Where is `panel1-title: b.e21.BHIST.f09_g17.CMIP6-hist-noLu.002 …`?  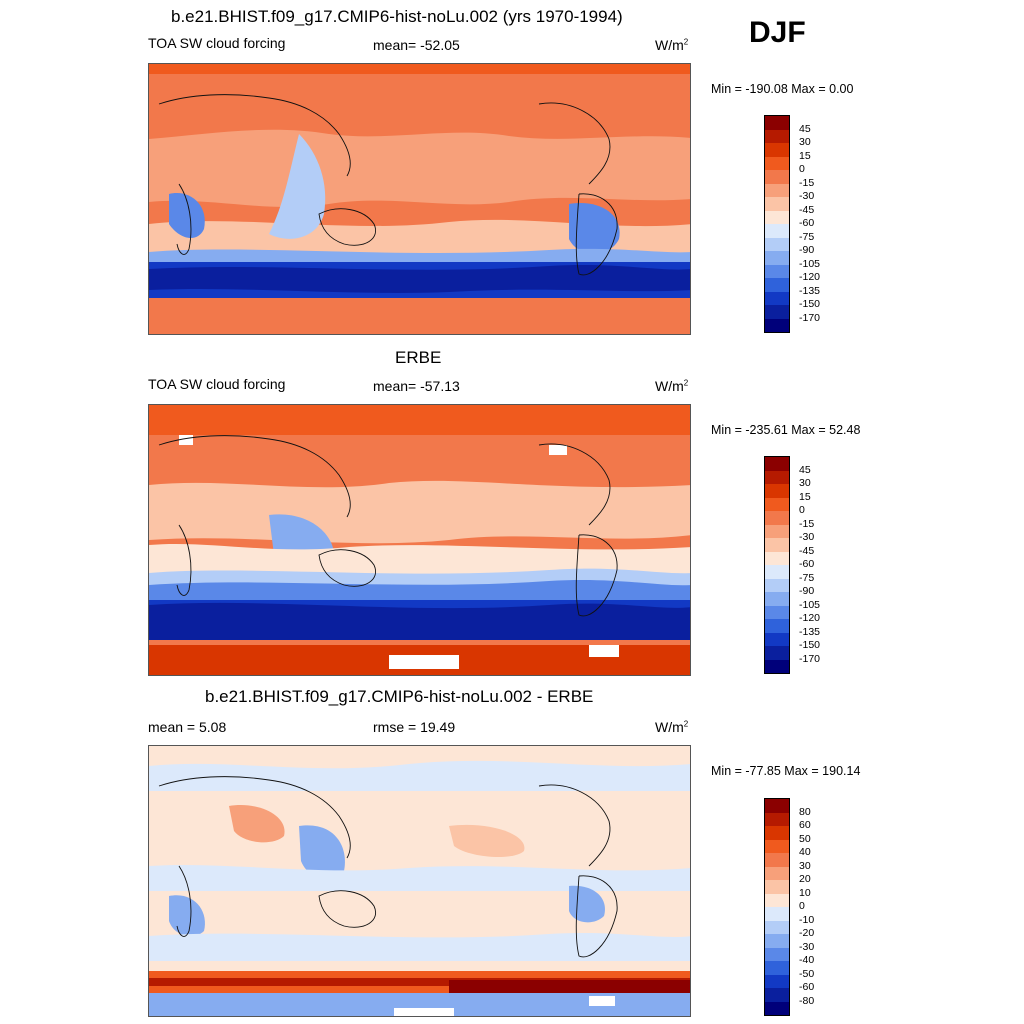 panel1-title: b.e21.BHIST.f09_g17.CMIP6-hist-noLu.002 … is located at coordinates (397, 16).